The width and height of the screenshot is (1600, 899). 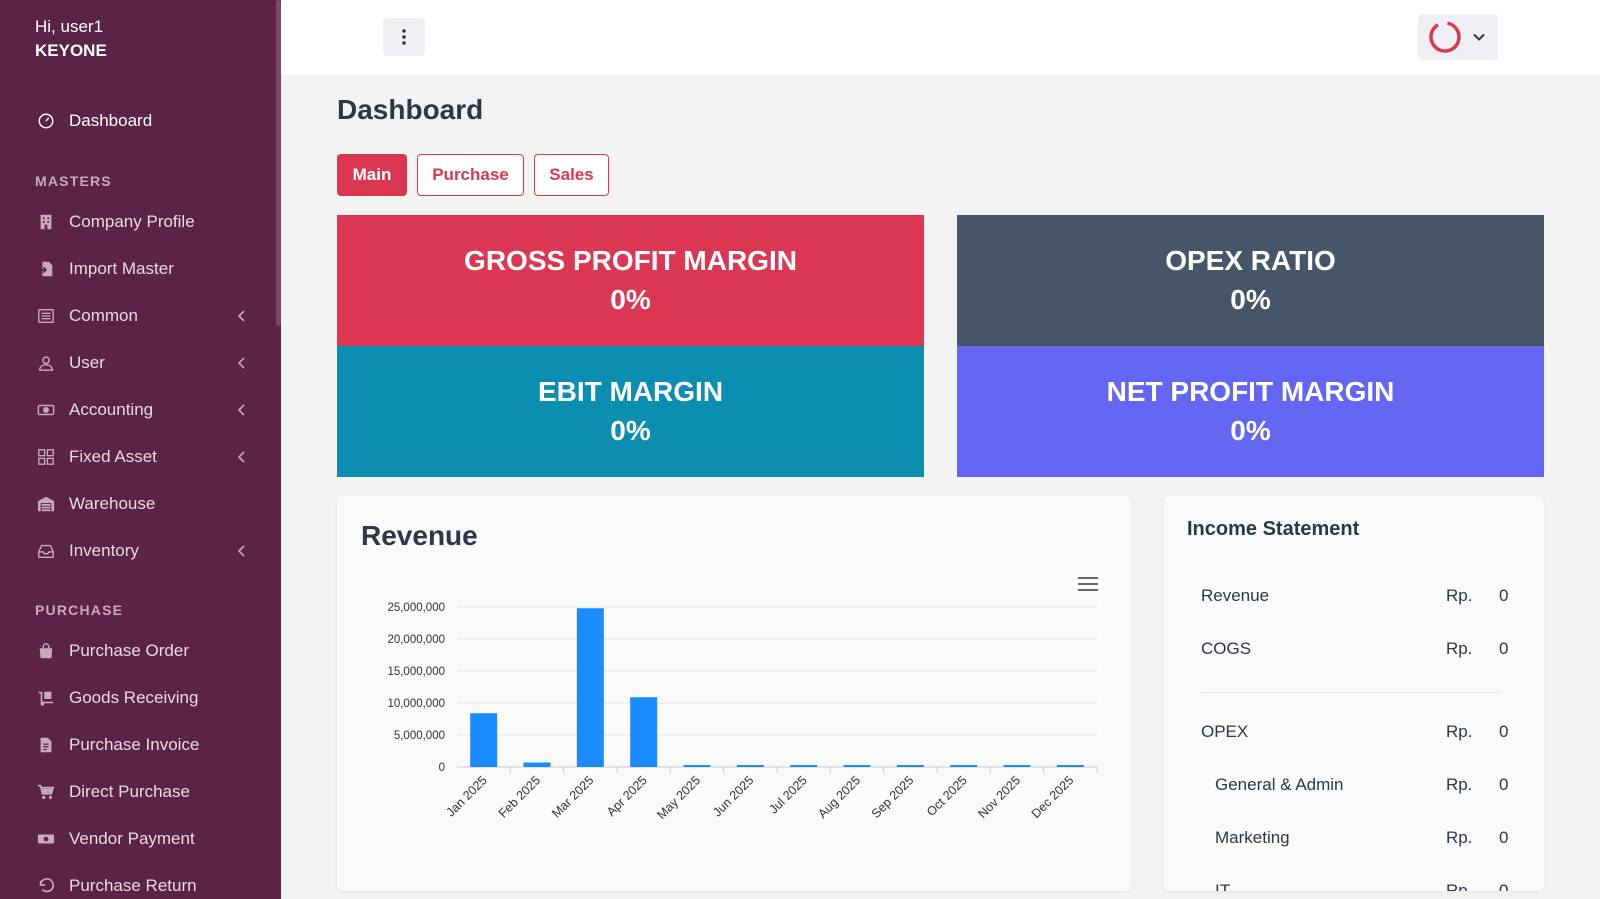 I want to click on sidebar-item-label: Import Master, so click(x=121, y=268).